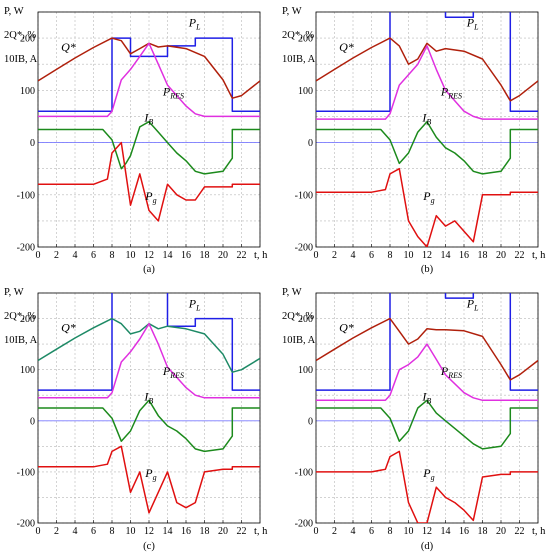 The width and height of the screenshot is (550, 558). What do you see at coordinates (149, 546) in the screenshot?
I see `panel-caption: (c)` at bounding box center [149, 546].